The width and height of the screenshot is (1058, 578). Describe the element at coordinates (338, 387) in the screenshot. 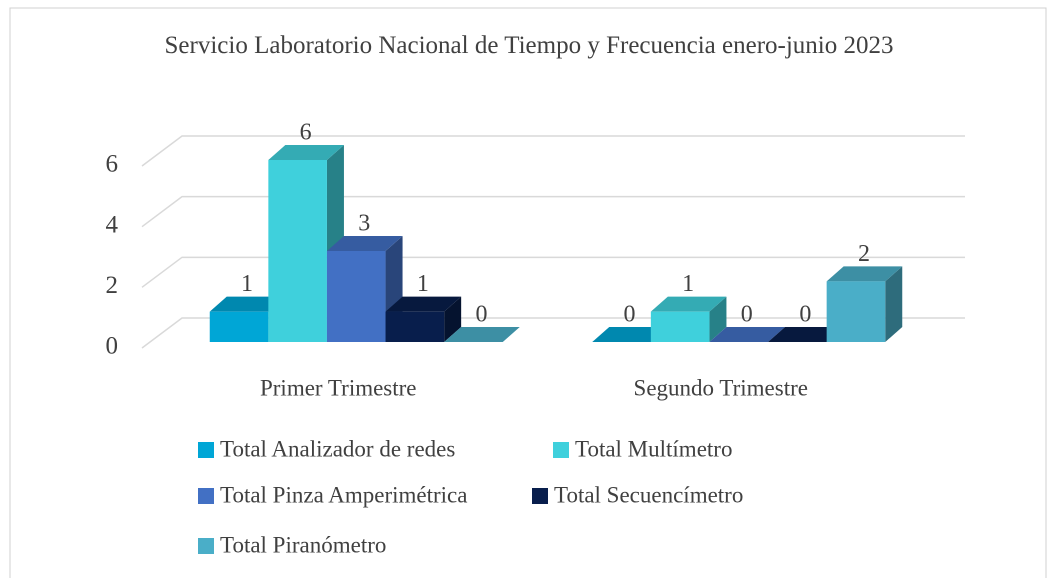

I see `x-tick-label: Primer Trimestre` at that location.